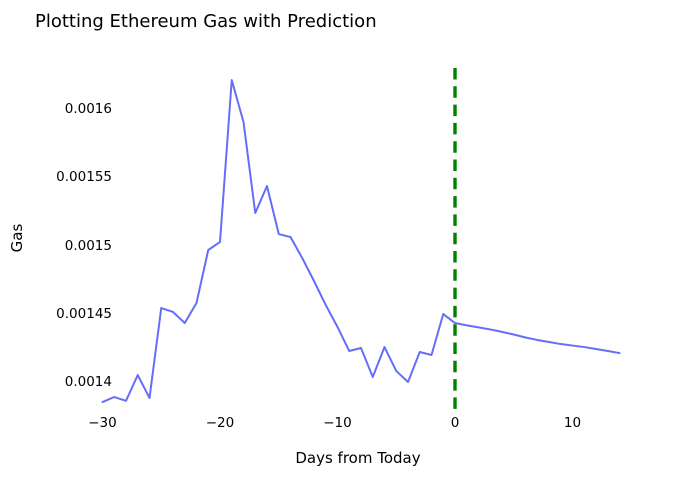  Describe the element at coordinates (84, 313) in the screenshot. I see `y-tick-label: 0.00145` at that location.